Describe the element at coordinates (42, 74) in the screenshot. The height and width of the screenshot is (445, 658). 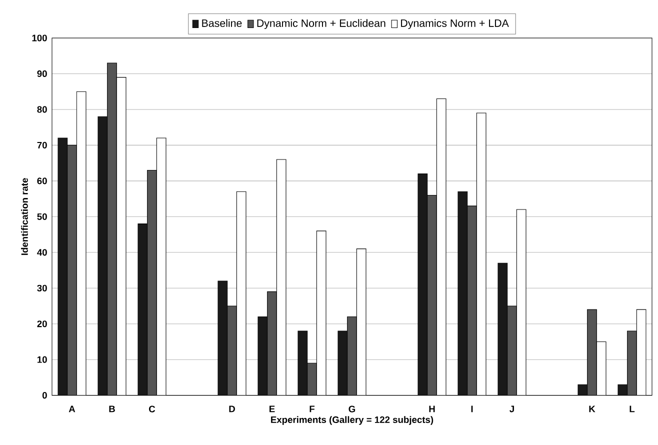
I see `y-tick-label: 90` at that location.